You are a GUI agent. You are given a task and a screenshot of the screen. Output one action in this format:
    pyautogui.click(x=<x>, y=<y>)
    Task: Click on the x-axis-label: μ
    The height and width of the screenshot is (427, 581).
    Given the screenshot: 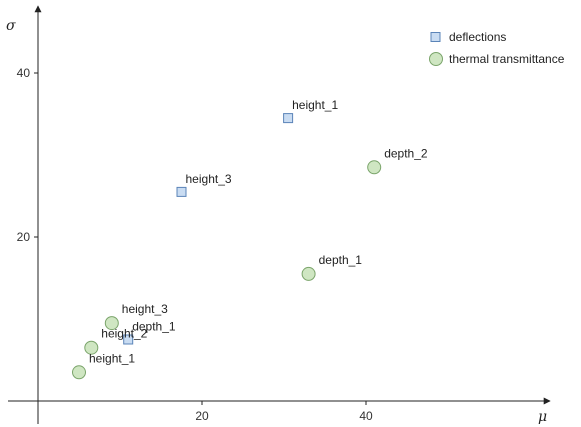 What is the action you would take?
    pyautogui.click(x=542, y=417)
    